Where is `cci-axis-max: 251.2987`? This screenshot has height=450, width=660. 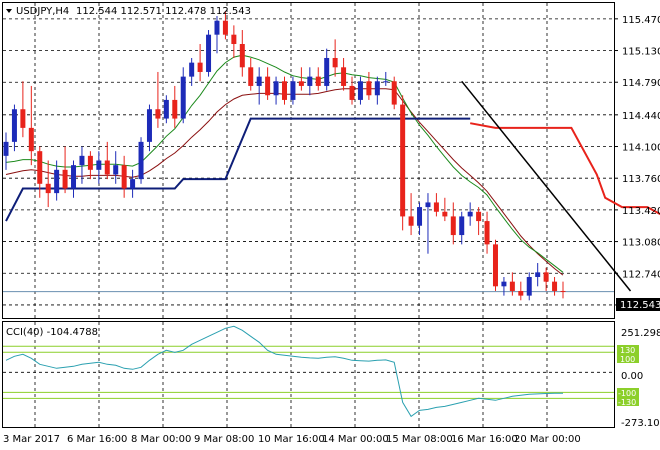
cci-axis-max: 251.2987 is located at coordinates (640, 333).